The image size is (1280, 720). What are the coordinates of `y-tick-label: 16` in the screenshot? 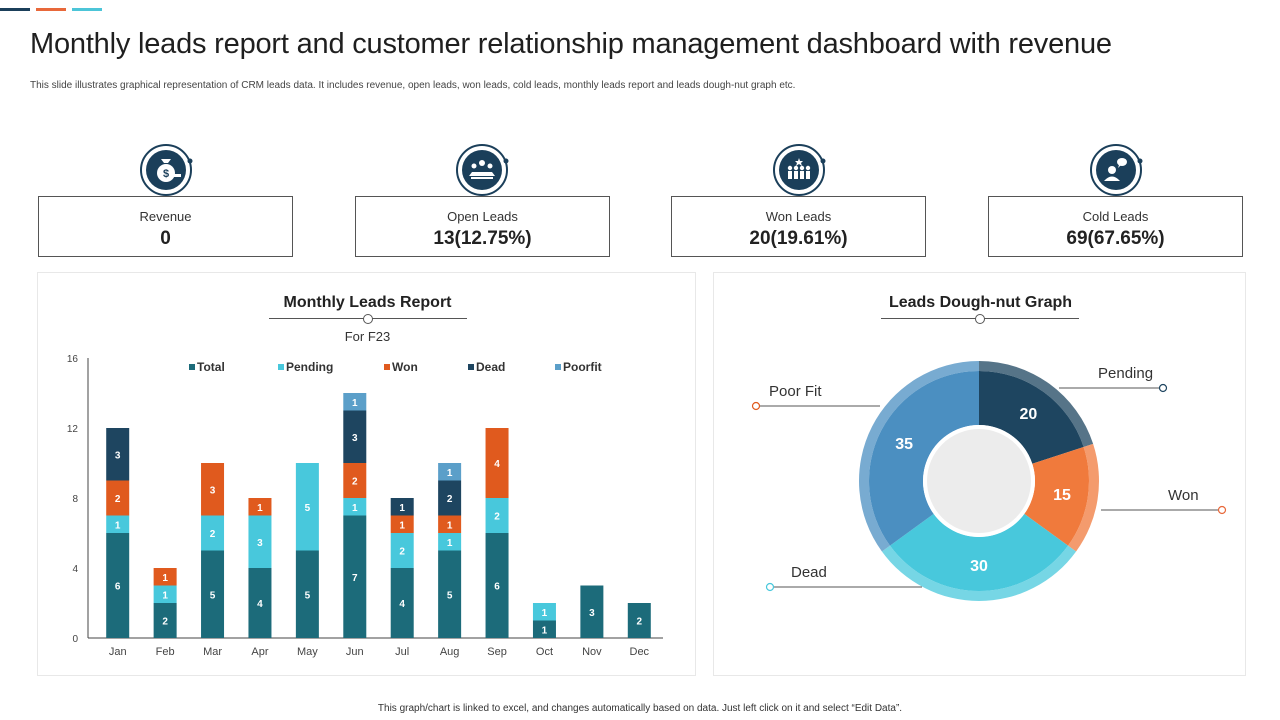 It's located at (73, 359).